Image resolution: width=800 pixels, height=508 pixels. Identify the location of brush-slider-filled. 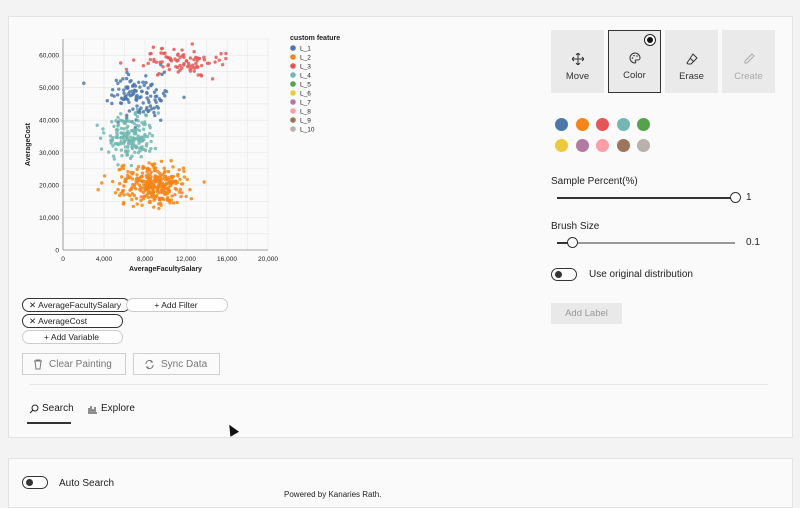
(565, 243).